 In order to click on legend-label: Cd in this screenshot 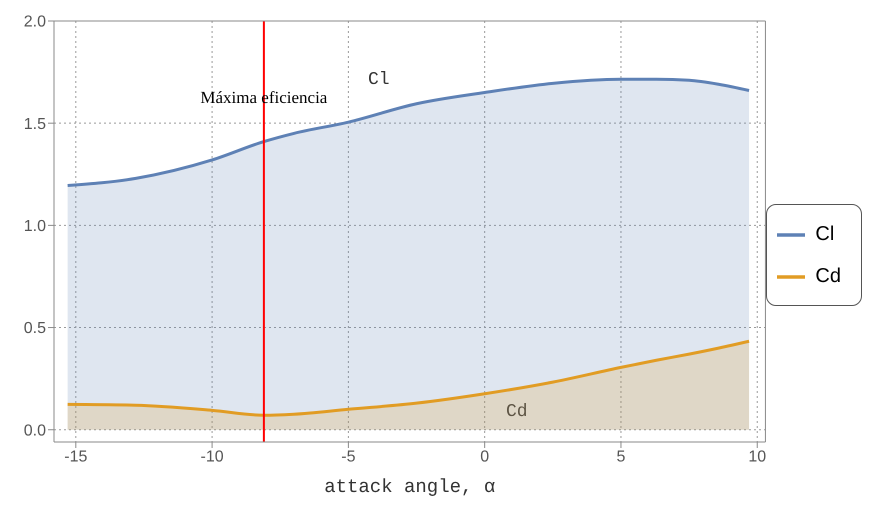, I will do `click(828, 276)`.